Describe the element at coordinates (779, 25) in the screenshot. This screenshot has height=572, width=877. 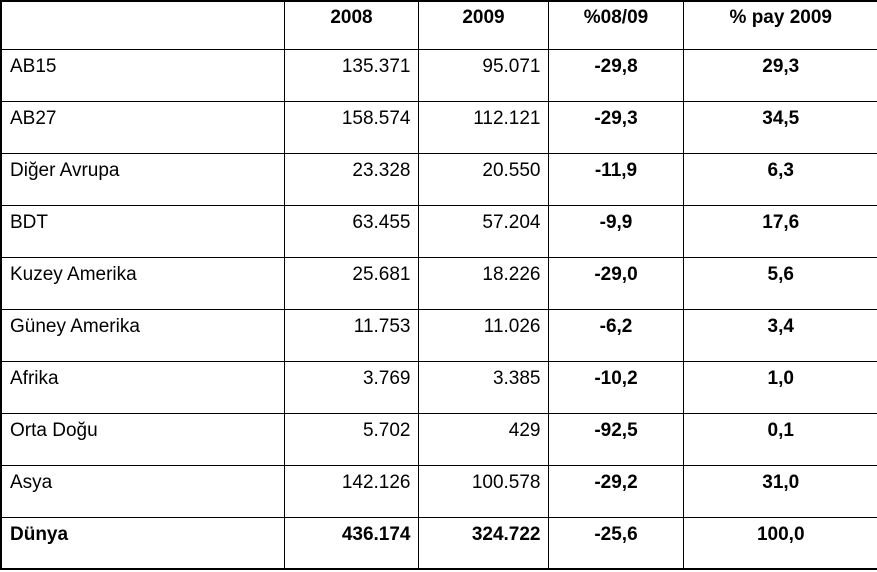
I see `column-header-share-2009: % pay 2009` at that location.